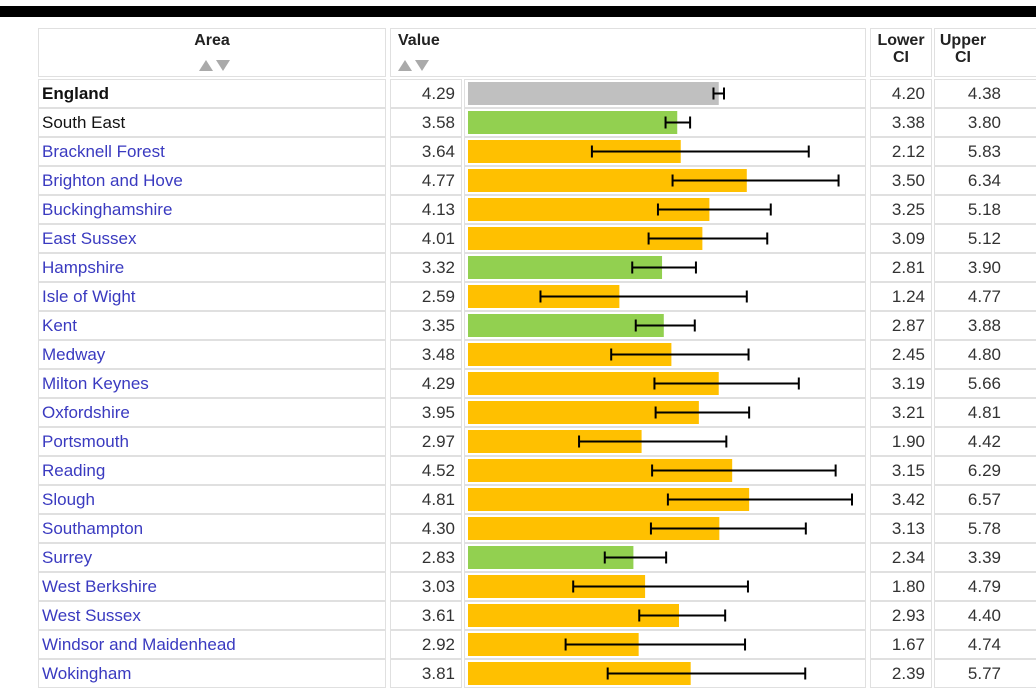  I want to click on lower-ci: 3.19, so click(901, 383).